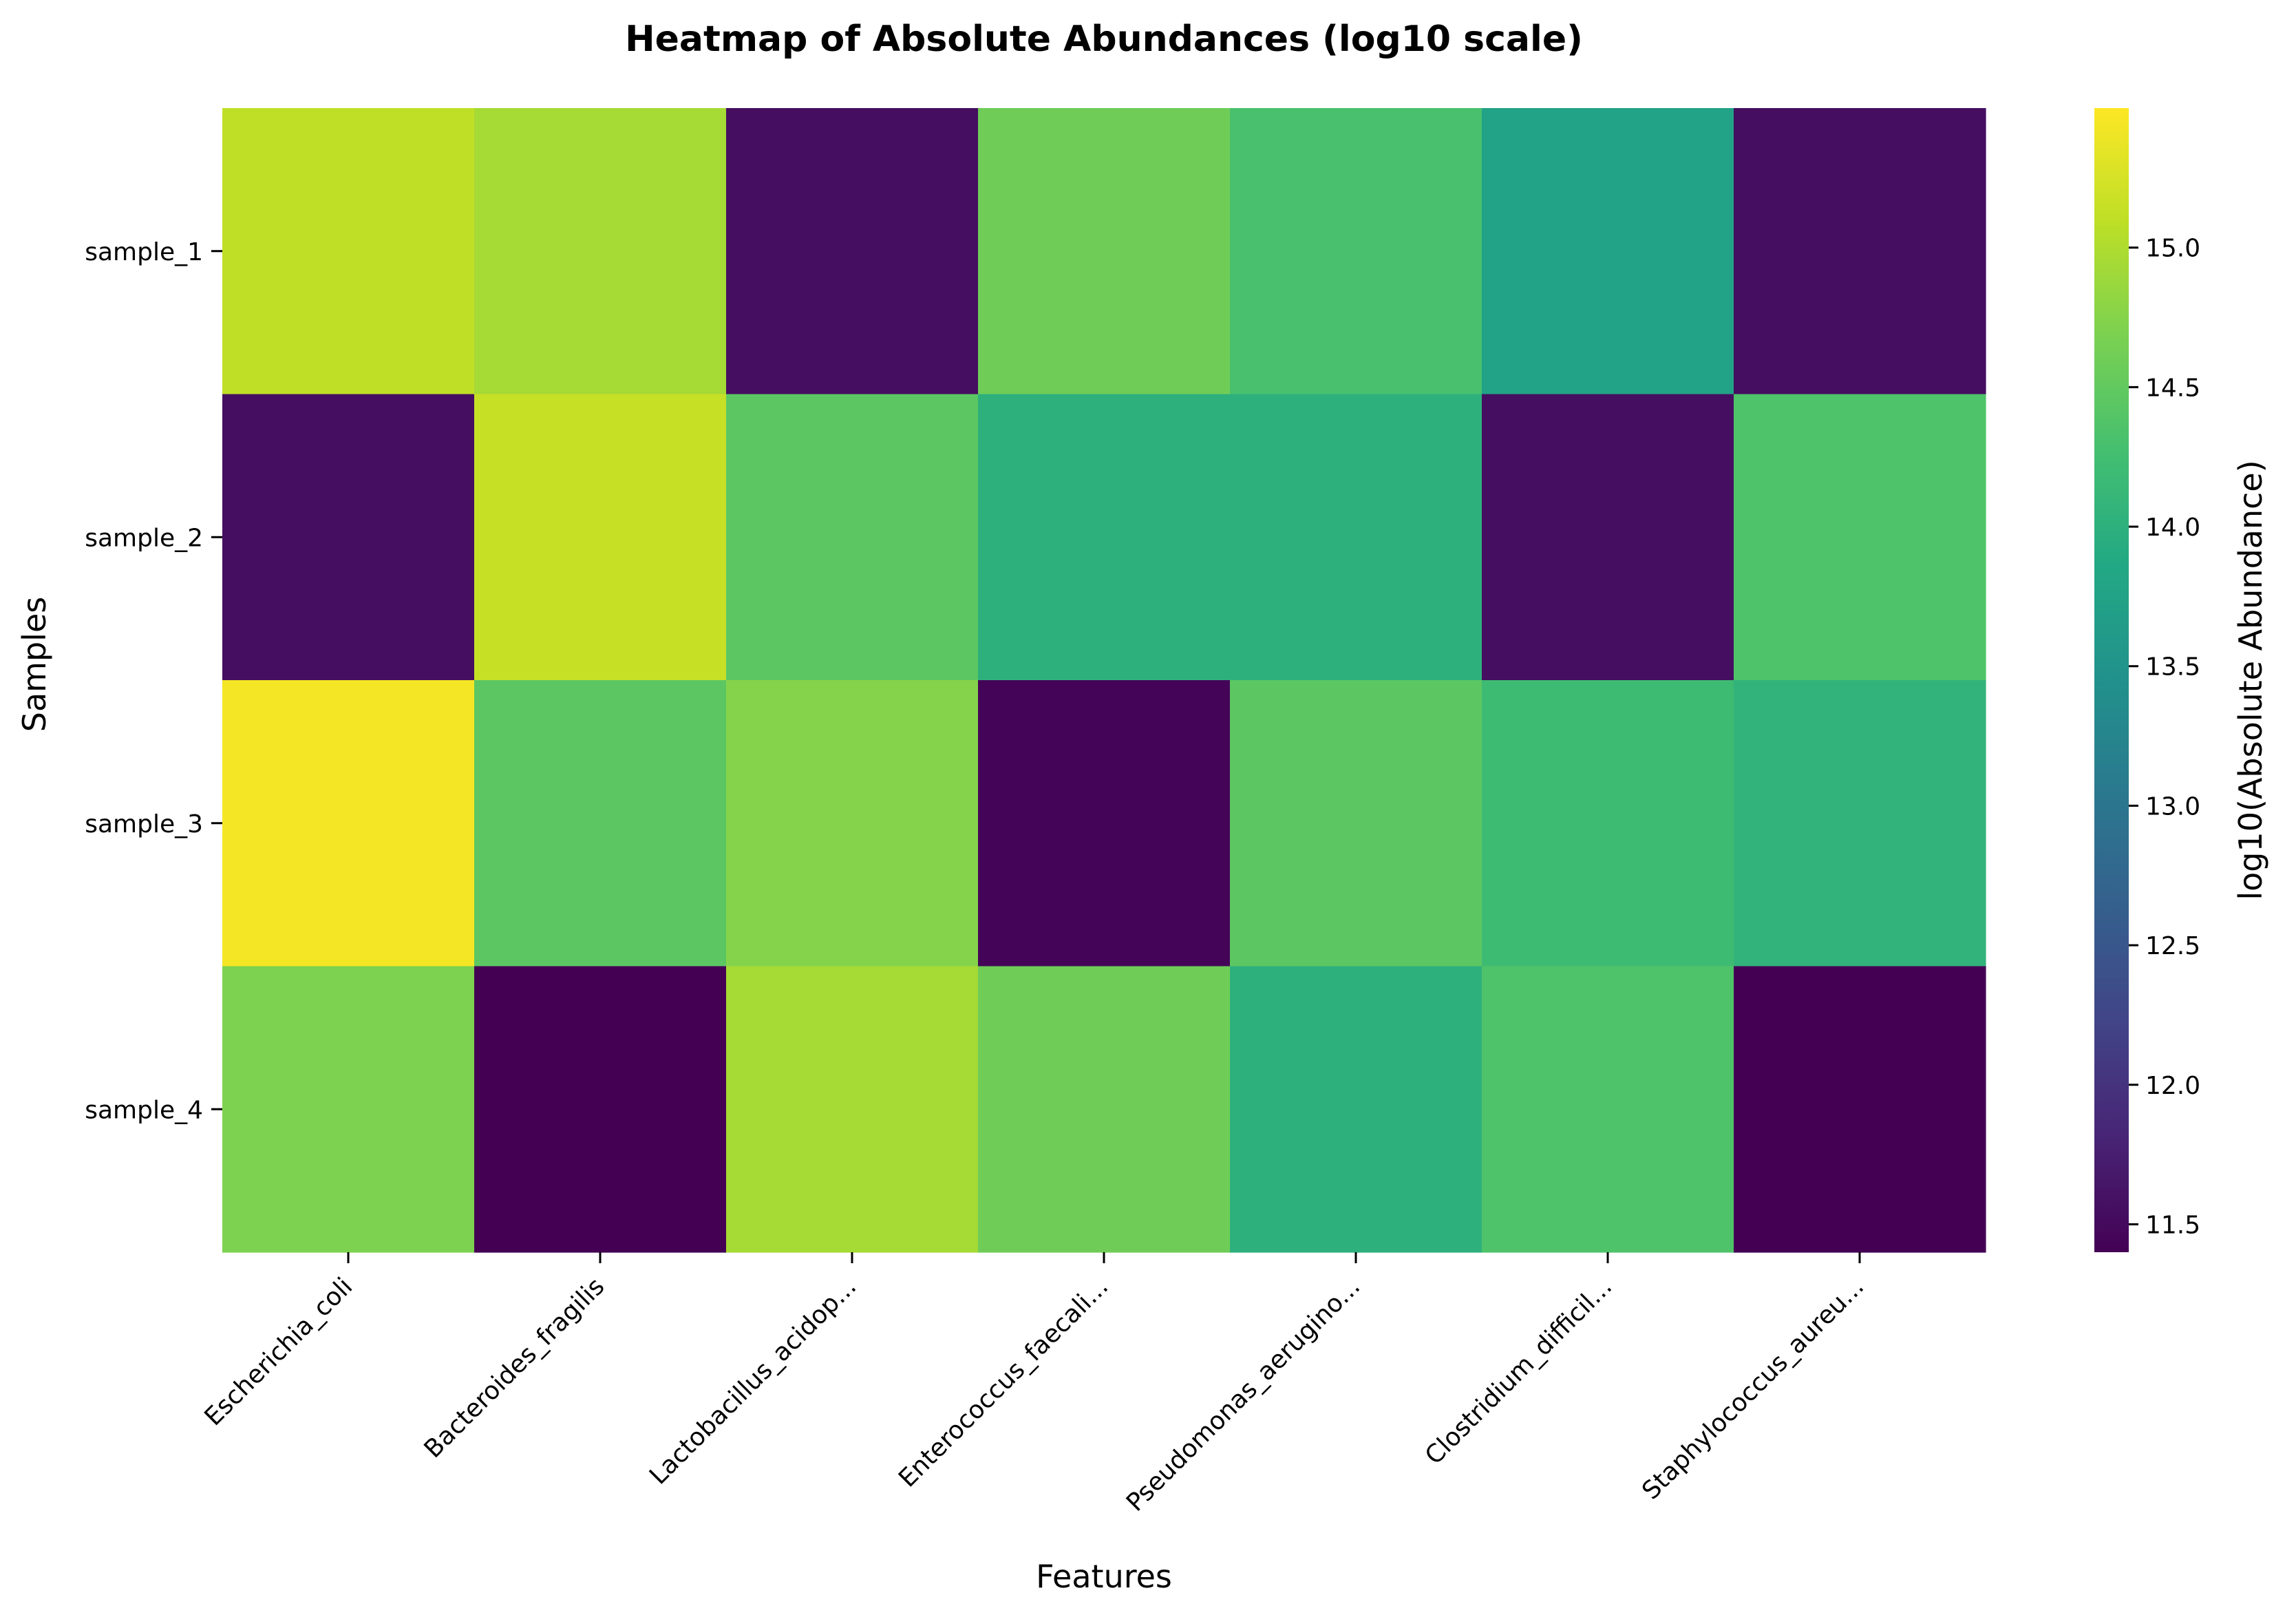 Image resolution: width=2296 pixels, height=1615 pixels. Describe the element at coordinates (515, 1368) in the screenshot. I see `x-tick-label: Bacteroides_fragilis` at that location.